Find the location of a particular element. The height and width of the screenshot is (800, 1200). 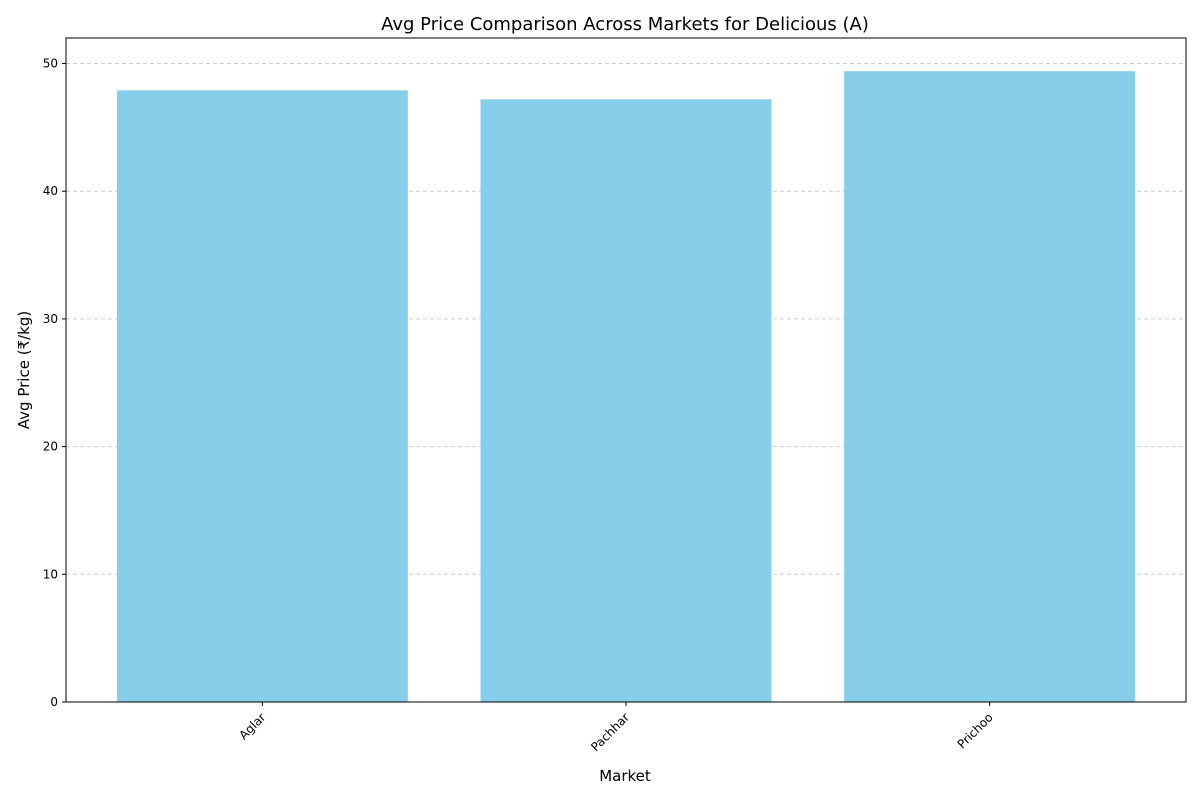

y-tick-label: 0 is located at coordinates (54, 702).